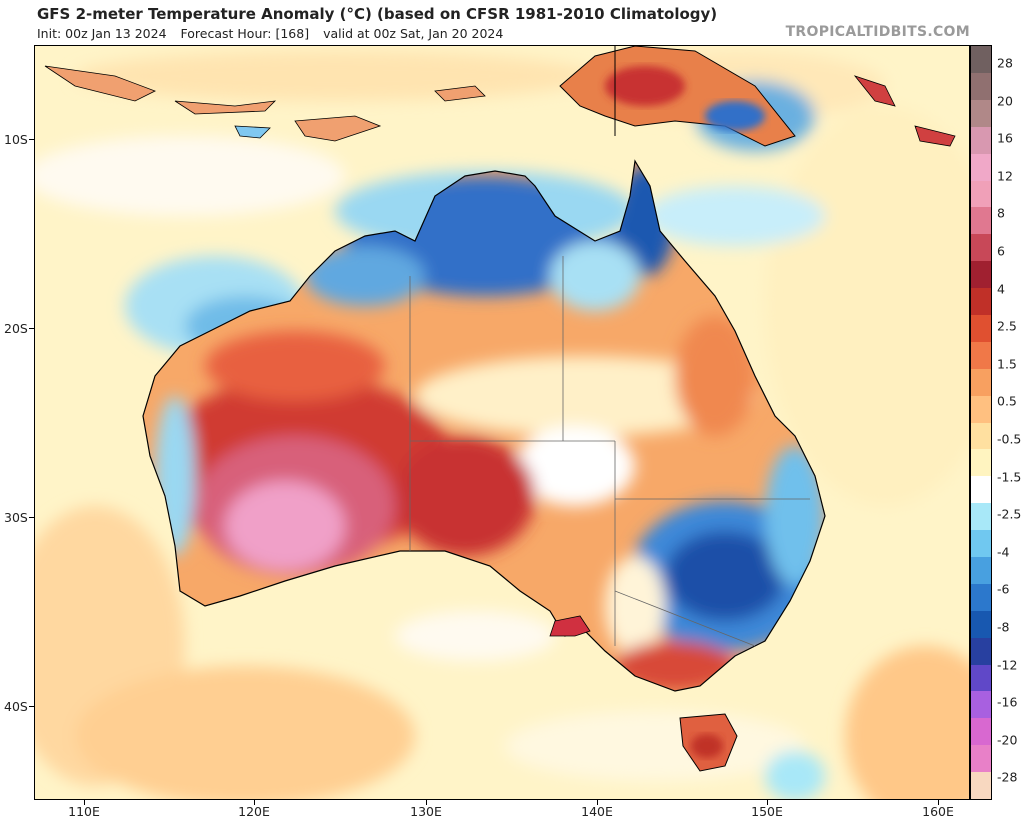 The height and width of the screenshot is (820, 1024). Describe the element at coordinates (254, 811) in the screenshot. I see `lon-label: 120E` at that location.